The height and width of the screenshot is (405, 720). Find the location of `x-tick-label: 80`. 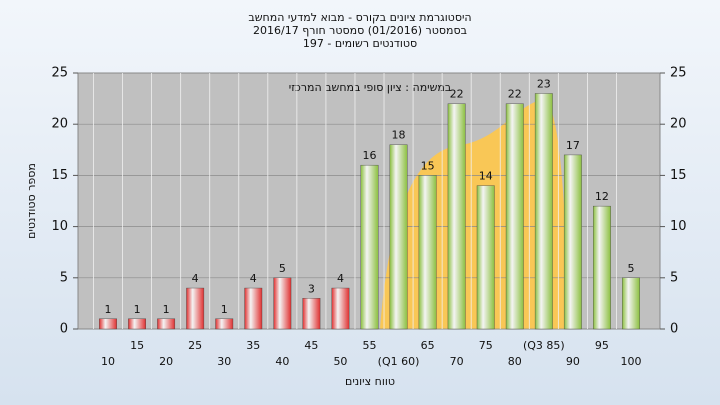

x-tick-label: 80 is located at coordinates (515, 361).